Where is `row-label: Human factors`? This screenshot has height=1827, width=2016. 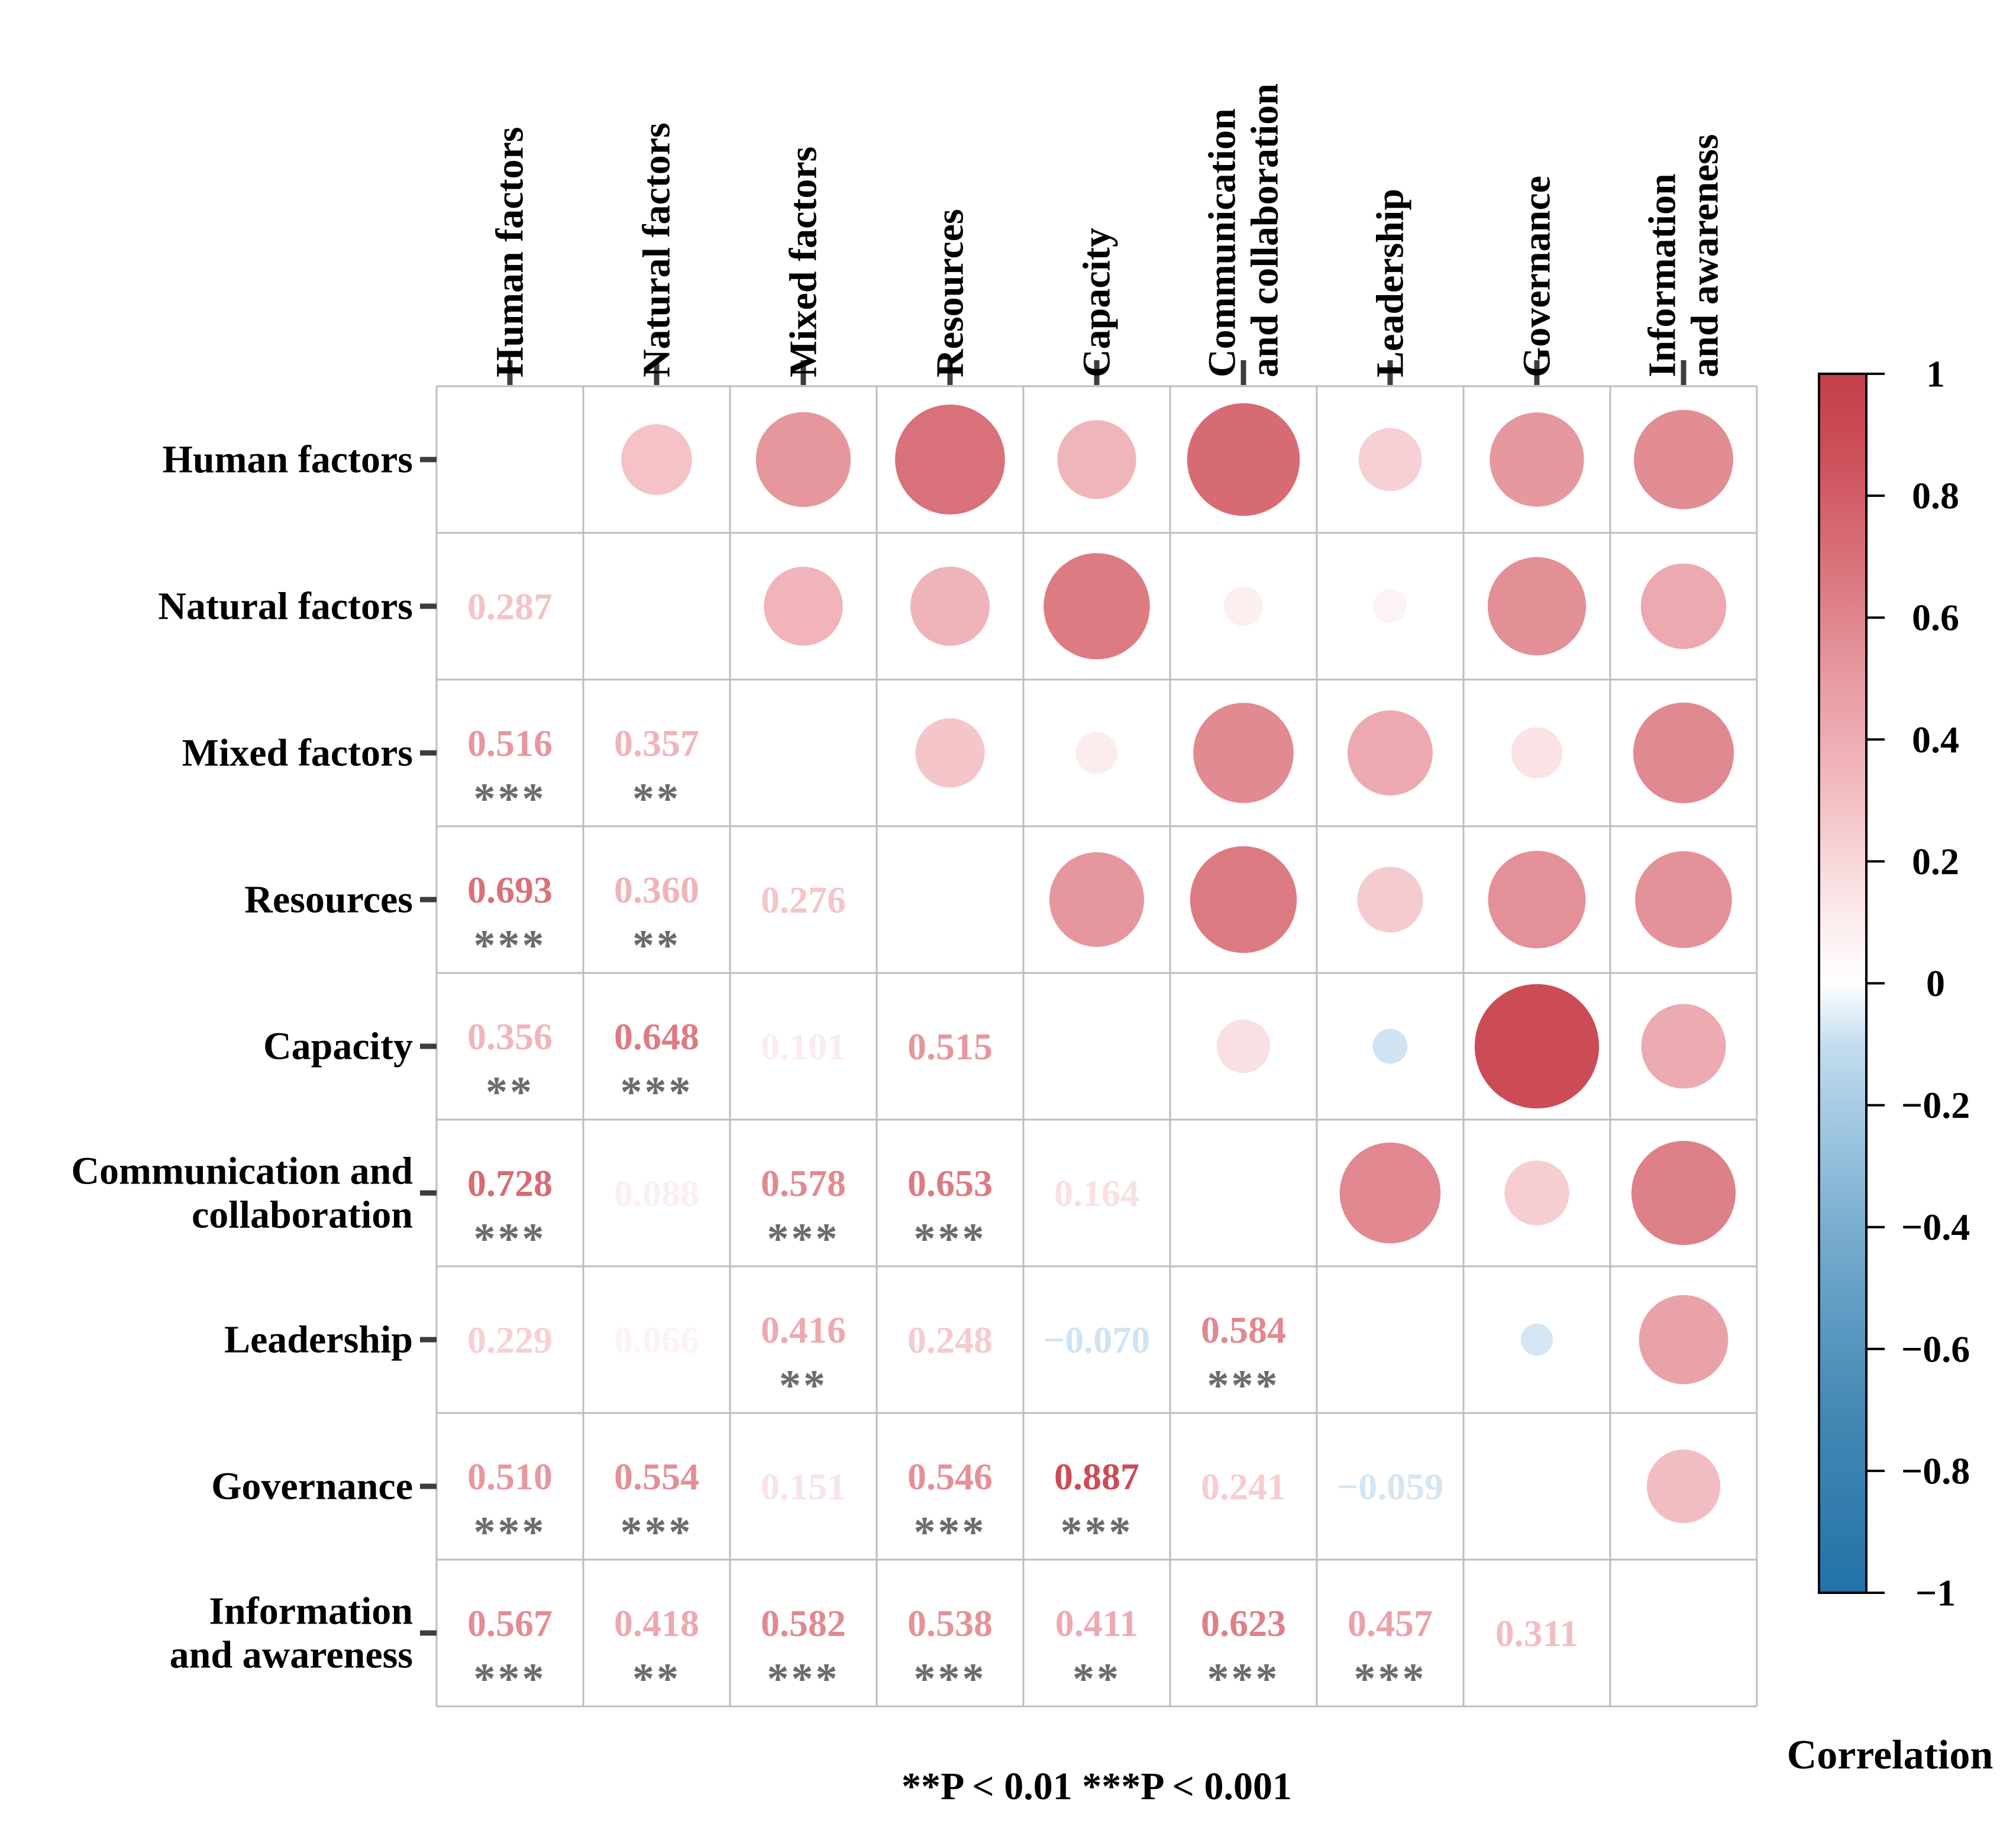 row-label: Human factors is located at coordinates (288, 459).